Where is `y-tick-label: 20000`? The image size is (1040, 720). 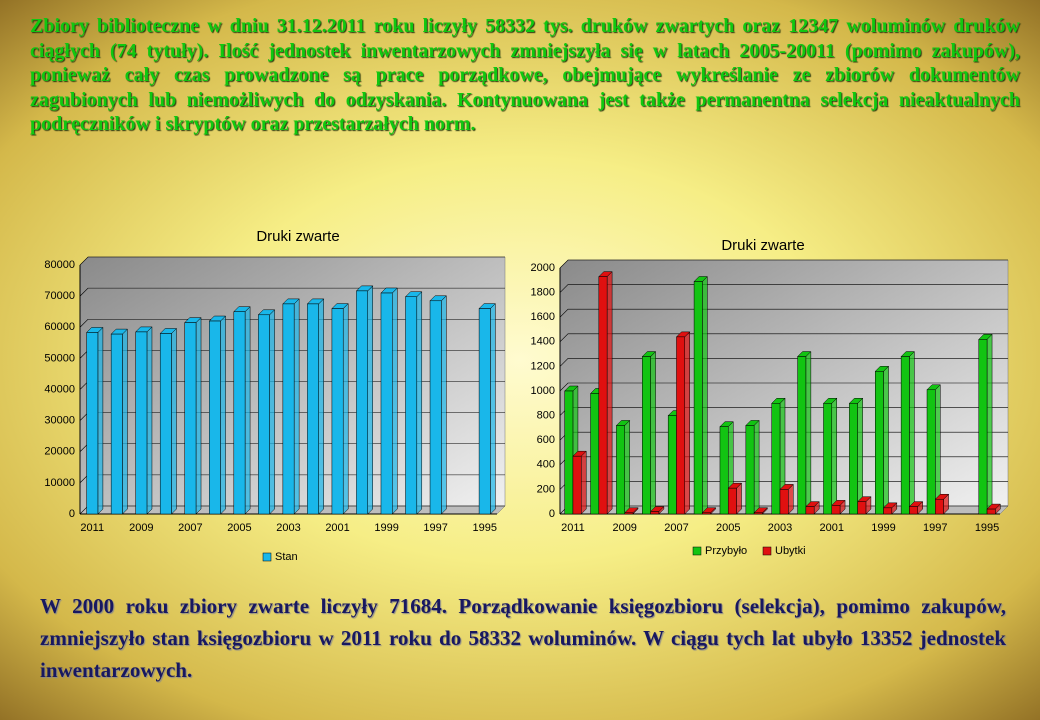
y-tick-label: 20000 is located at coordinates (59, 452).